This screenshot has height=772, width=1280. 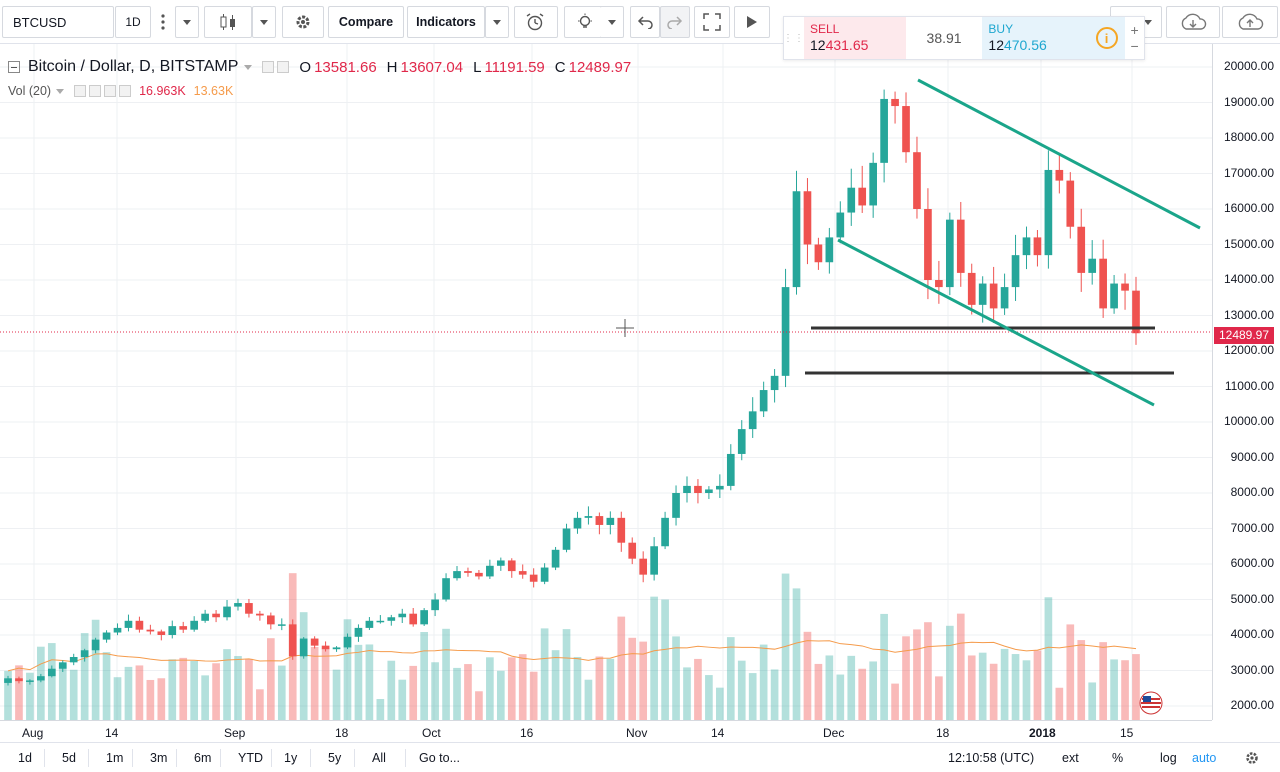 What do you see at coordinates (58, 22) in the screenshot?
I see `symbol-search-button: BTCUSD` at bounding box center [58, 22].